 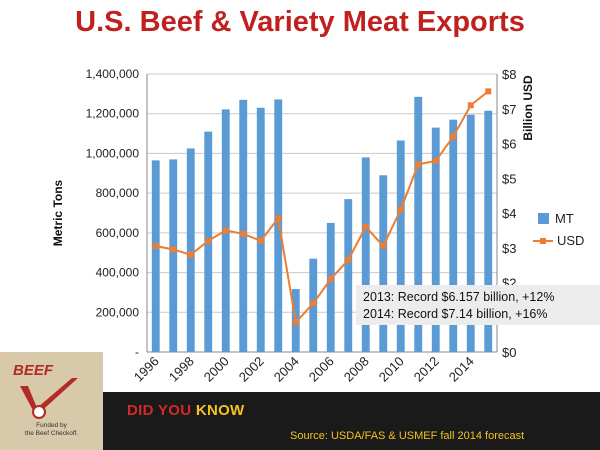 What do you see at coordinates (356, 369) in the screenshot?
I see `x-tick-label: 2008` at bounding box center [356, 369].